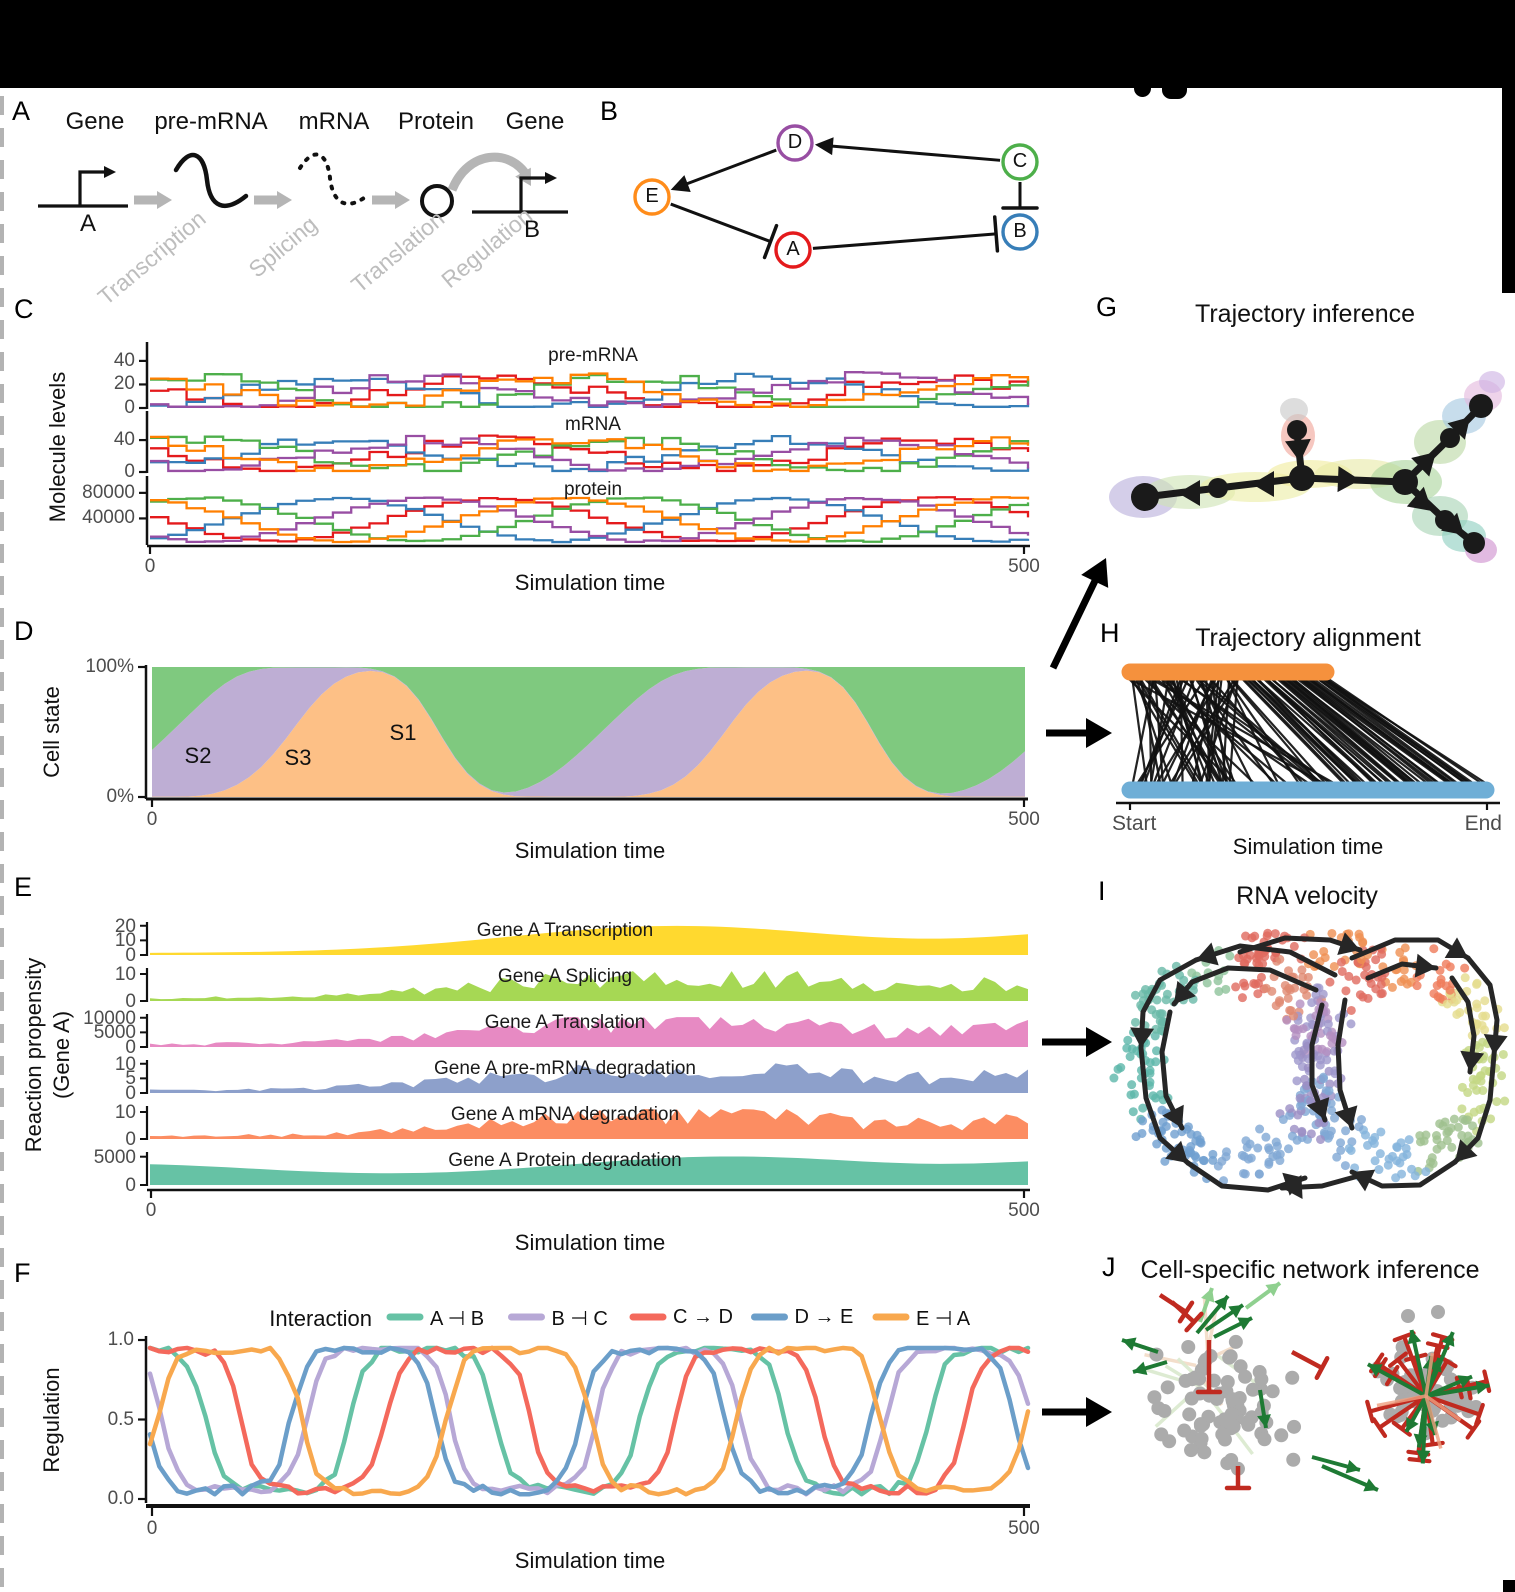  Describe the element at coordinates (24, 631) in the screenshot. I see `panel-label-d: D` at that location.